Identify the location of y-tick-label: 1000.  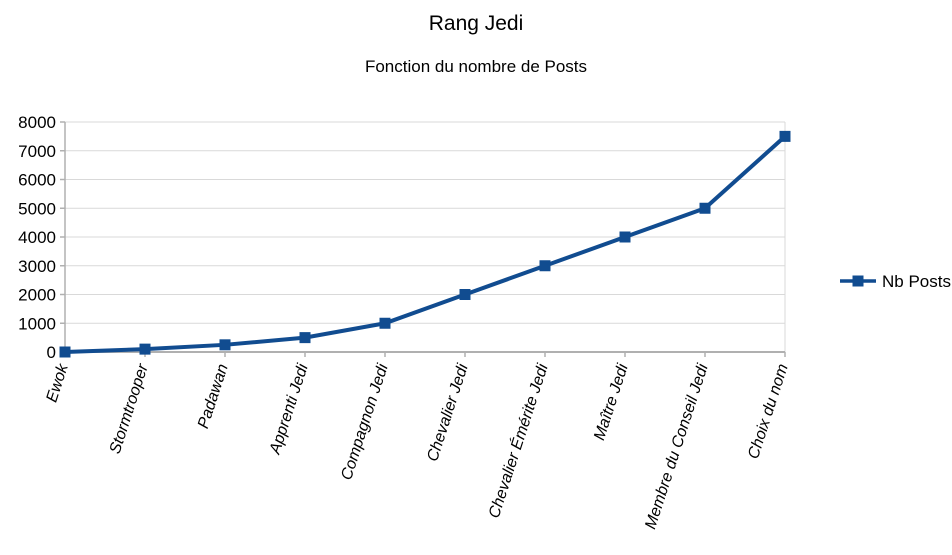
(37, 323).